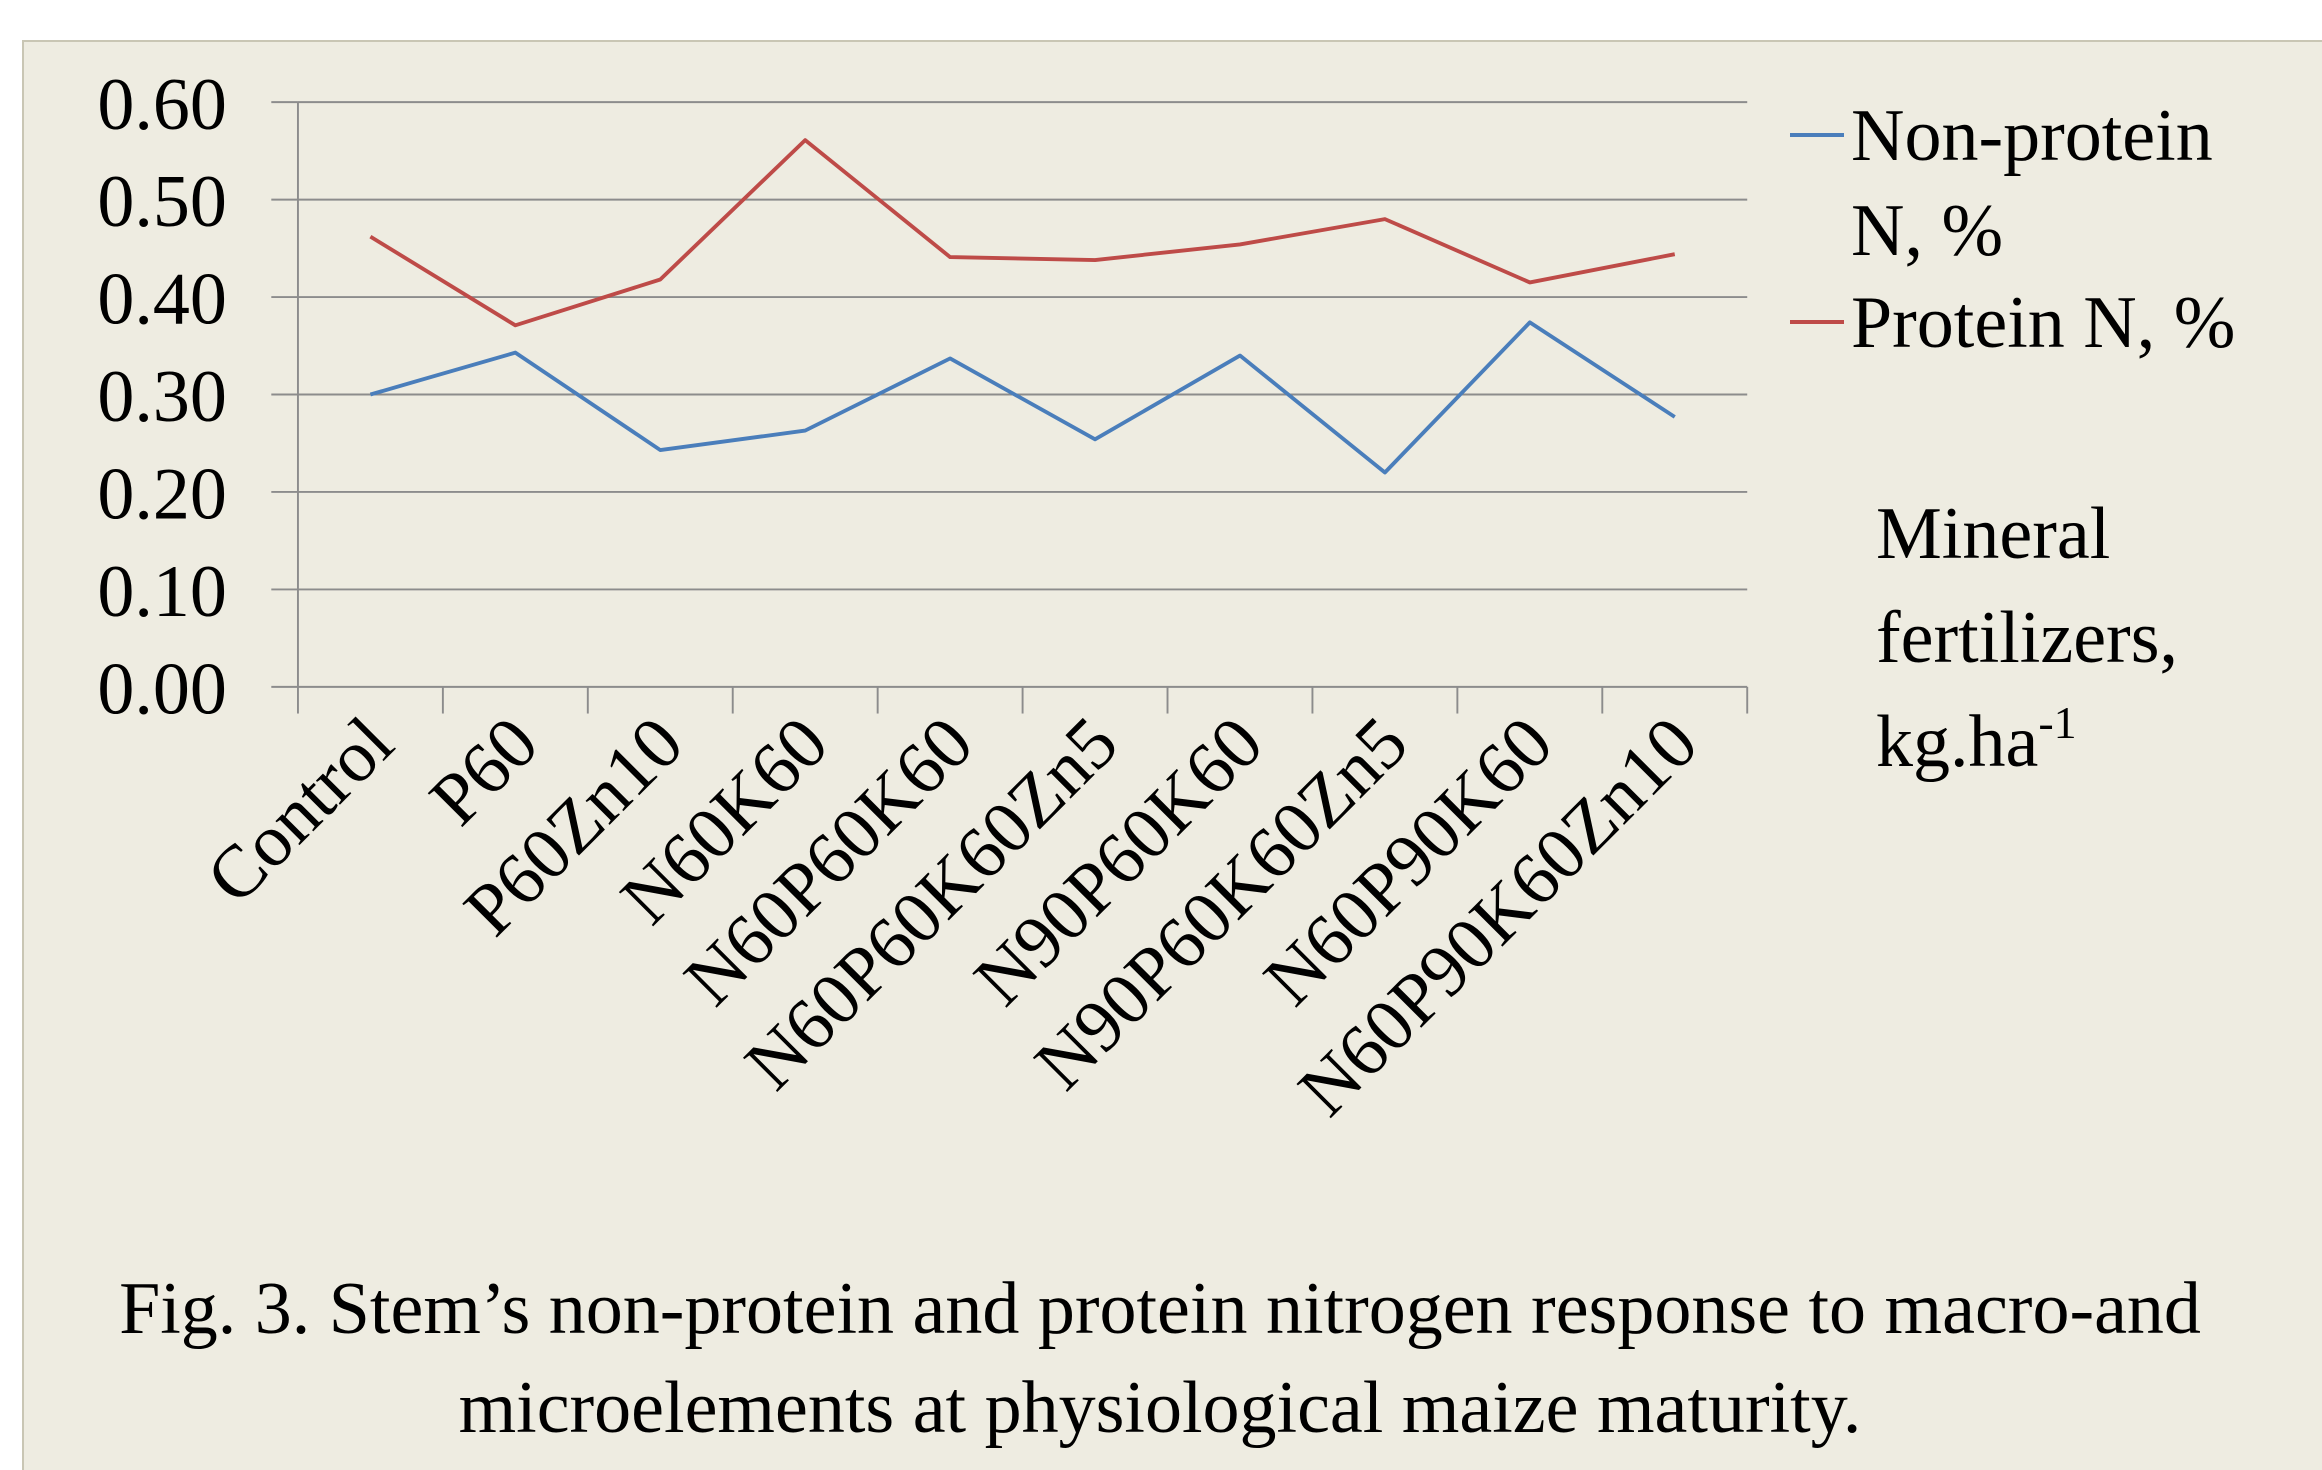  What do you see at coordinates (2057, 722) in the screenshot?
I see `annotation-superscript: -1` at bounding box center [2057, 722].